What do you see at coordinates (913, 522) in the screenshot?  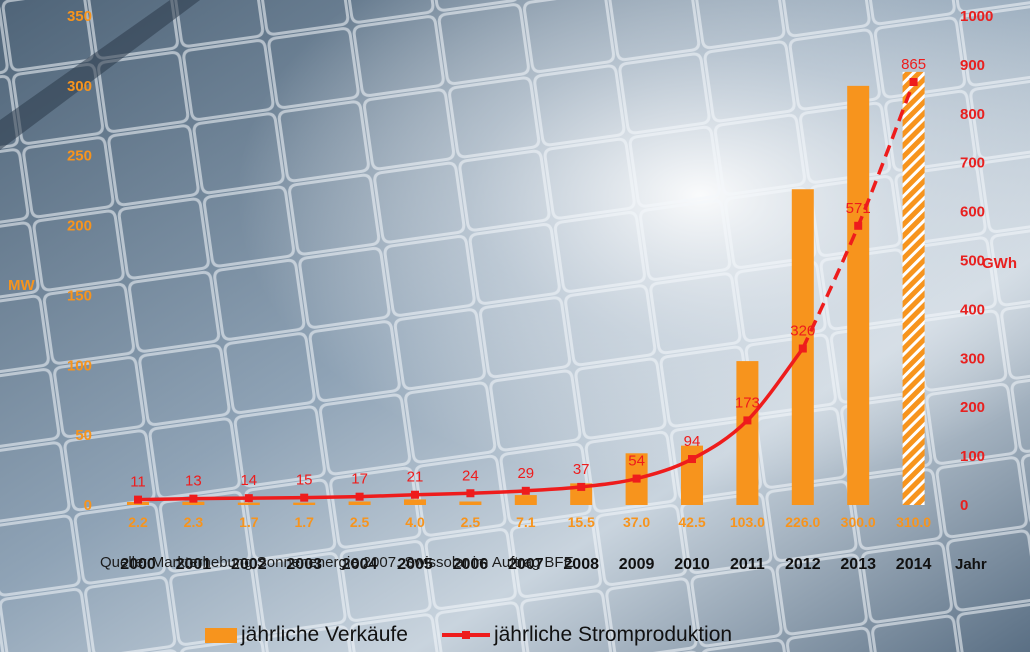 I see `bar-value-label: 310.0` at bounding box center [913, 522].